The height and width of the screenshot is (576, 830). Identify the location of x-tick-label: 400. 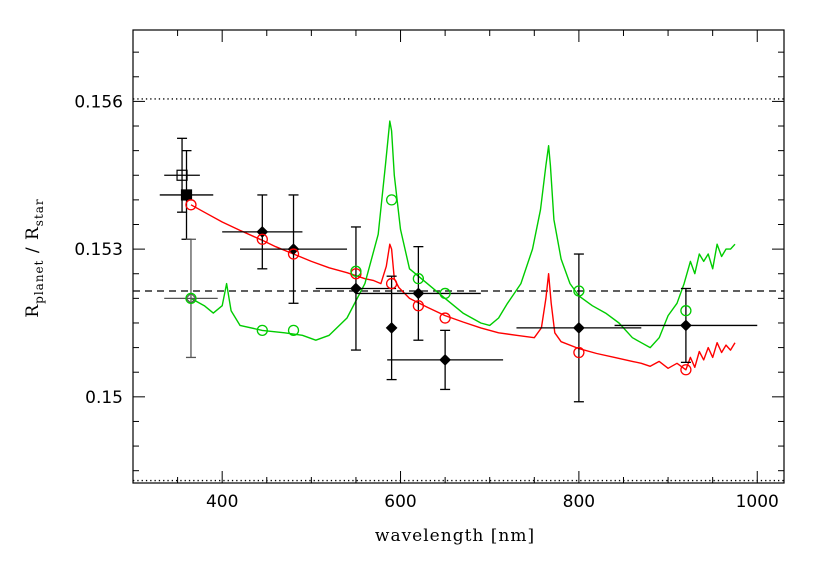
(222, 502).